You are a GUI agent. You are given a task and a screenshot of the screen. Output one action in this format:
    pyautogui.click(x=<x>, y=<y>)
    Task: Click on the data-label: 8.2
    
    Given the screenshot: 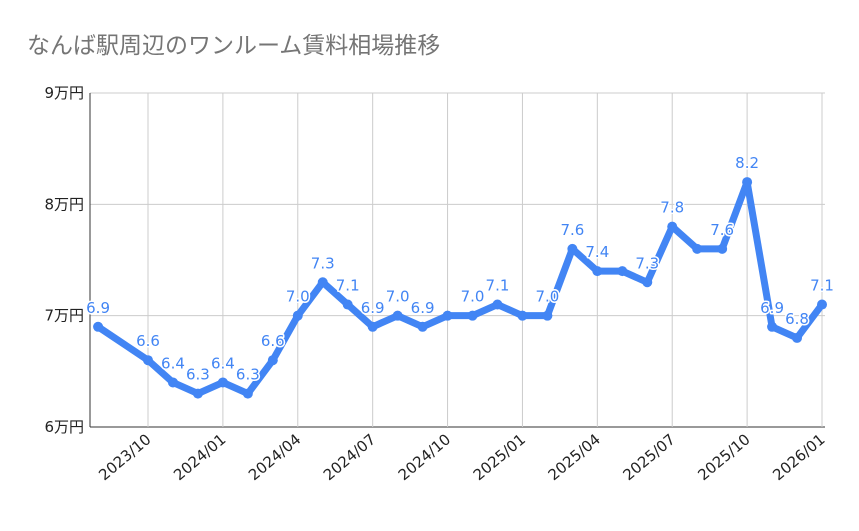 What is the action you would take?
    pyautogui.click(x=747, y=163)
    